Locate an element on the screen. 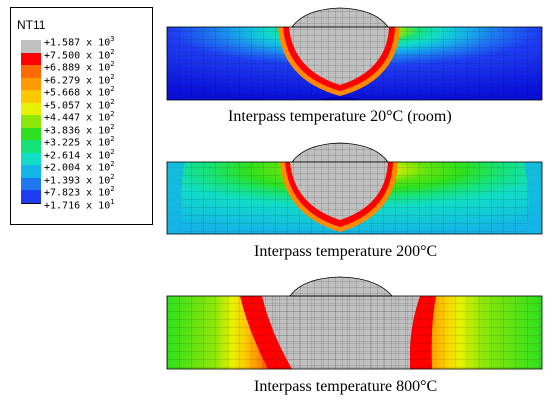 Image resolution: width=550 pixels, height=406 pixels. legend-entry: +3.836 x 102 is located at coordinates (85, 131).